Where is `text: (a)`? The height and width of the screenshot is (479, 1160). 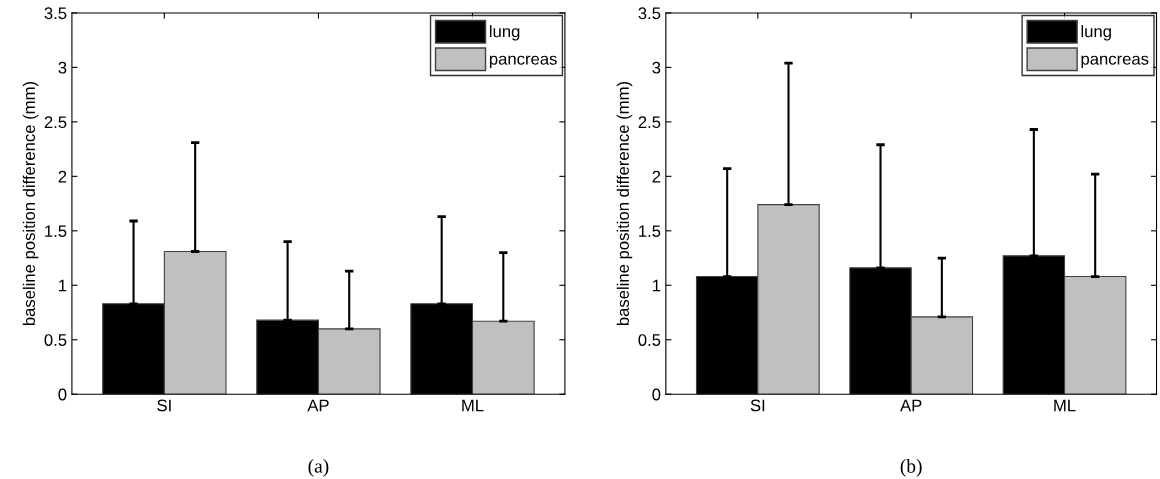 text: (a) is located at coordinates (318, 468).